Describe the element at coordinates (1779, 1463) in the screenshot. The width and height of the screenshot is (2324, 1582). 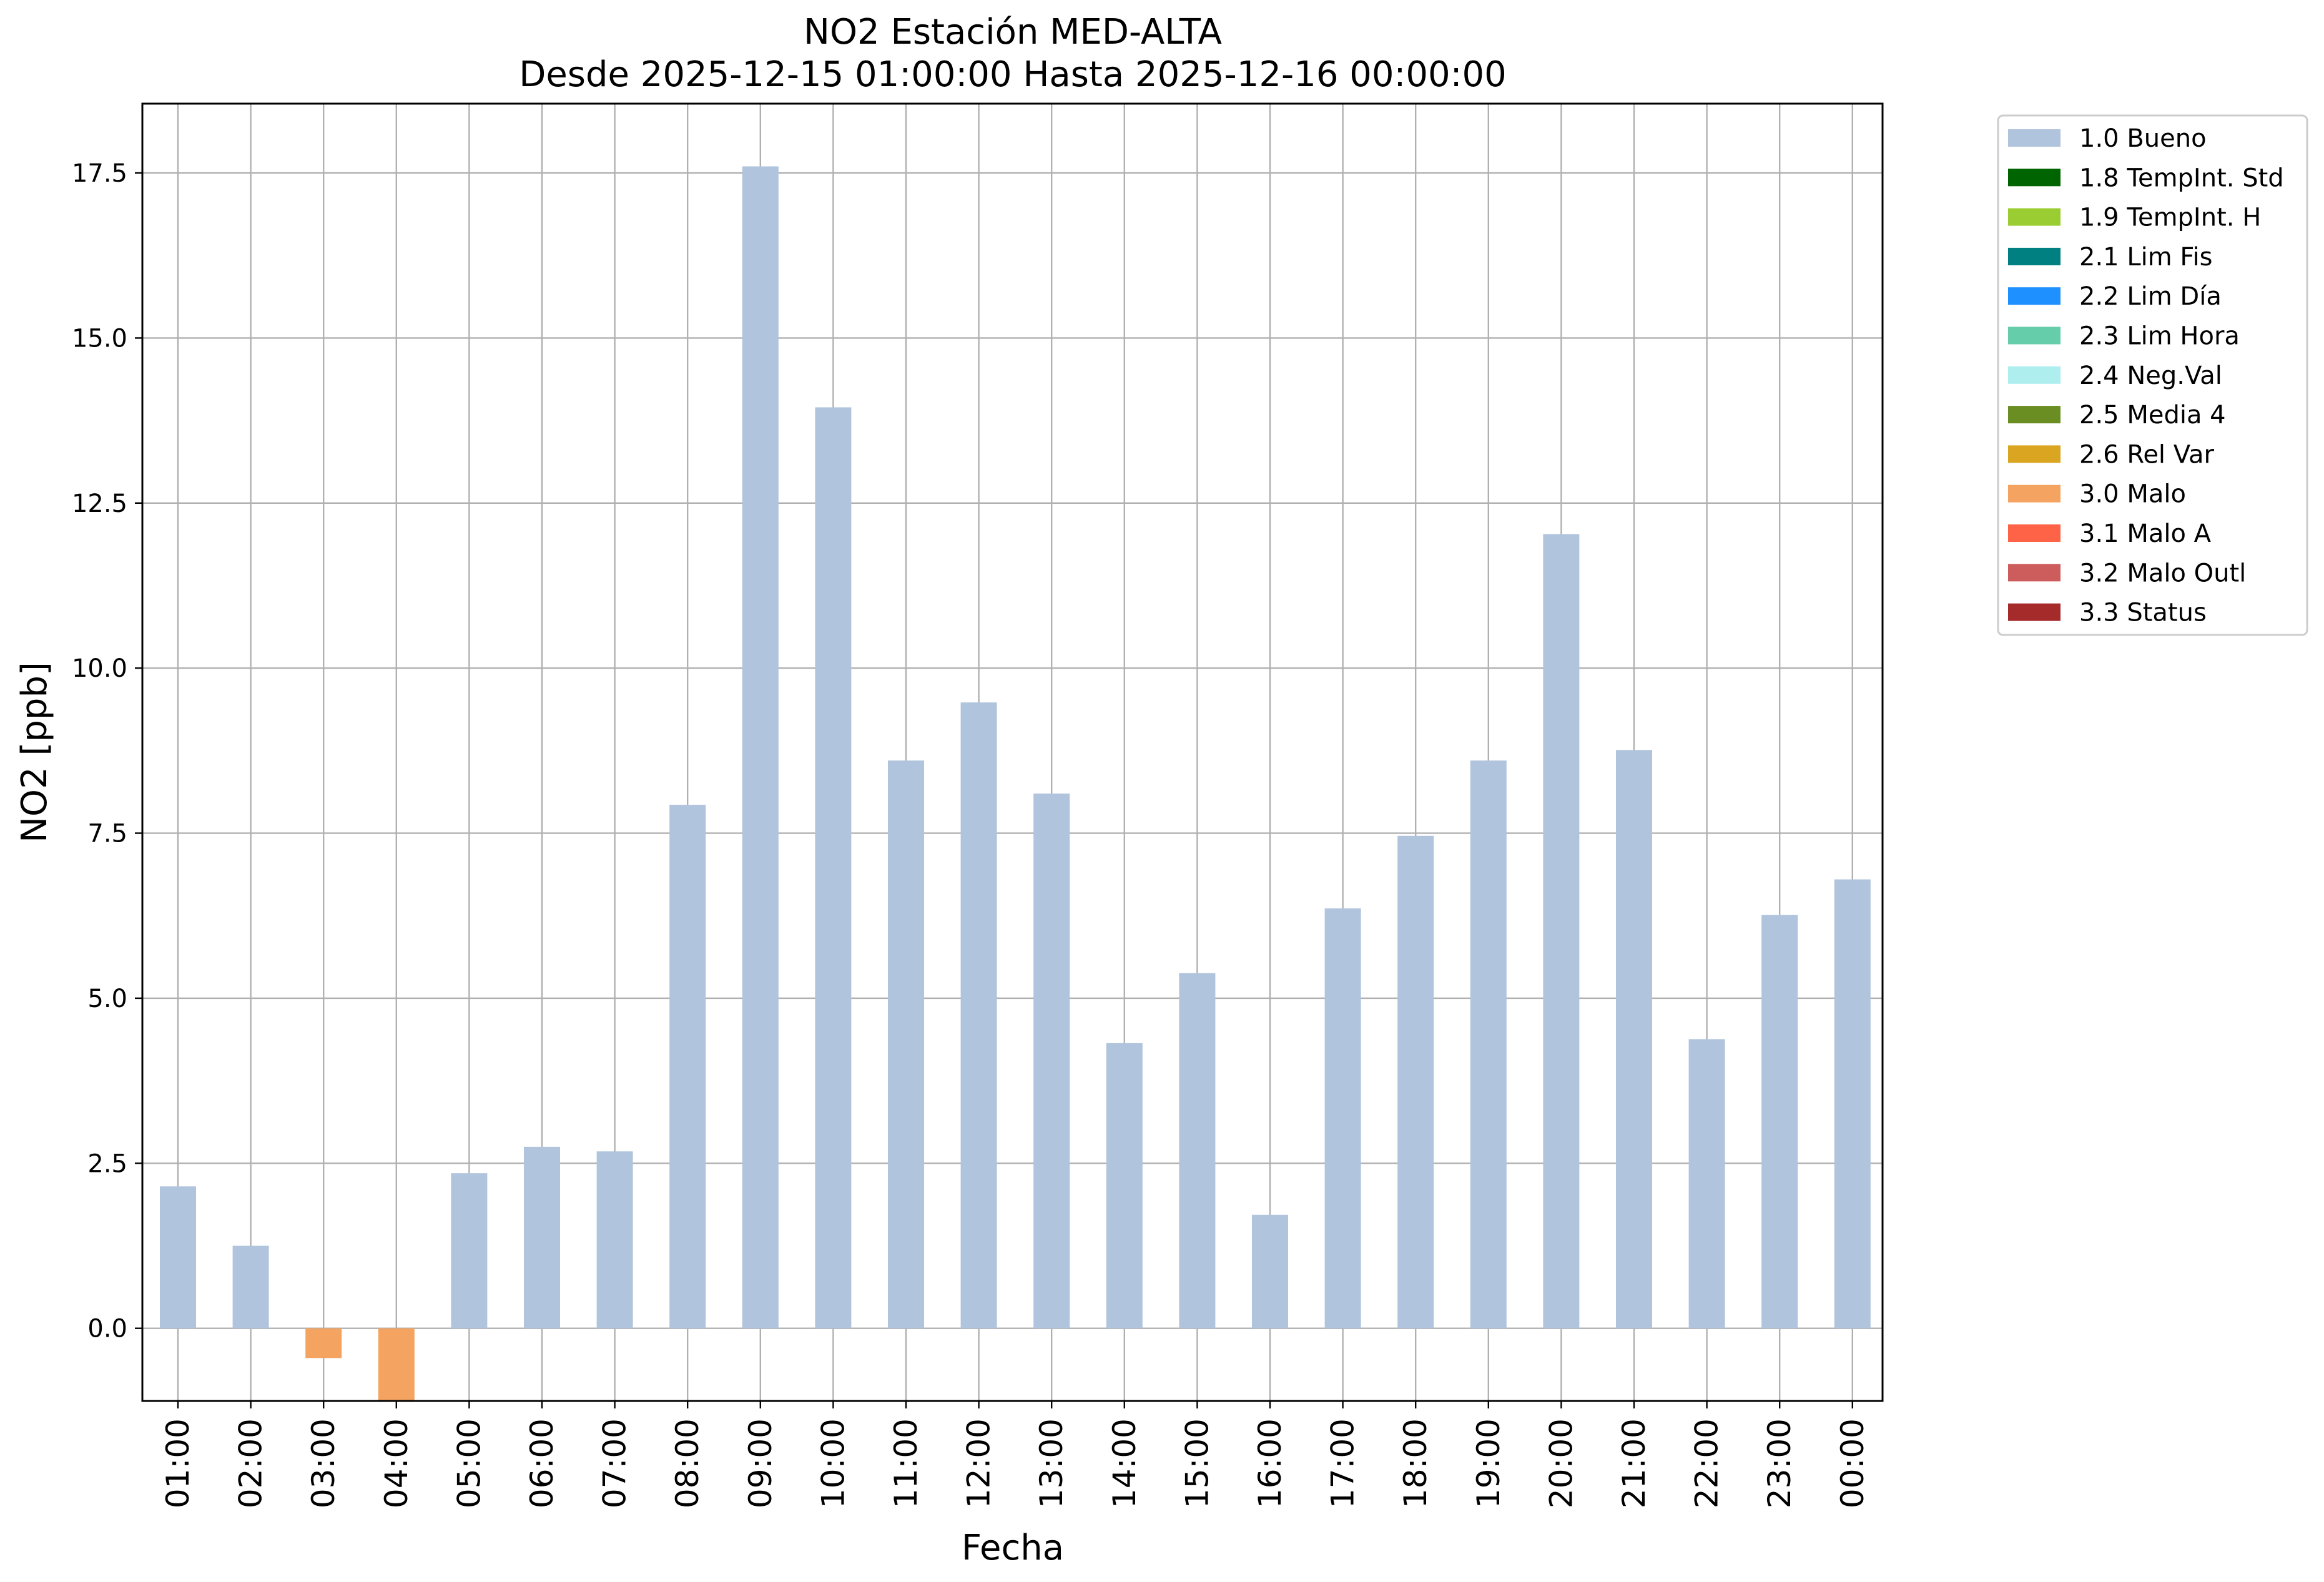
I see `x-tick-label: 23:00` at that location.